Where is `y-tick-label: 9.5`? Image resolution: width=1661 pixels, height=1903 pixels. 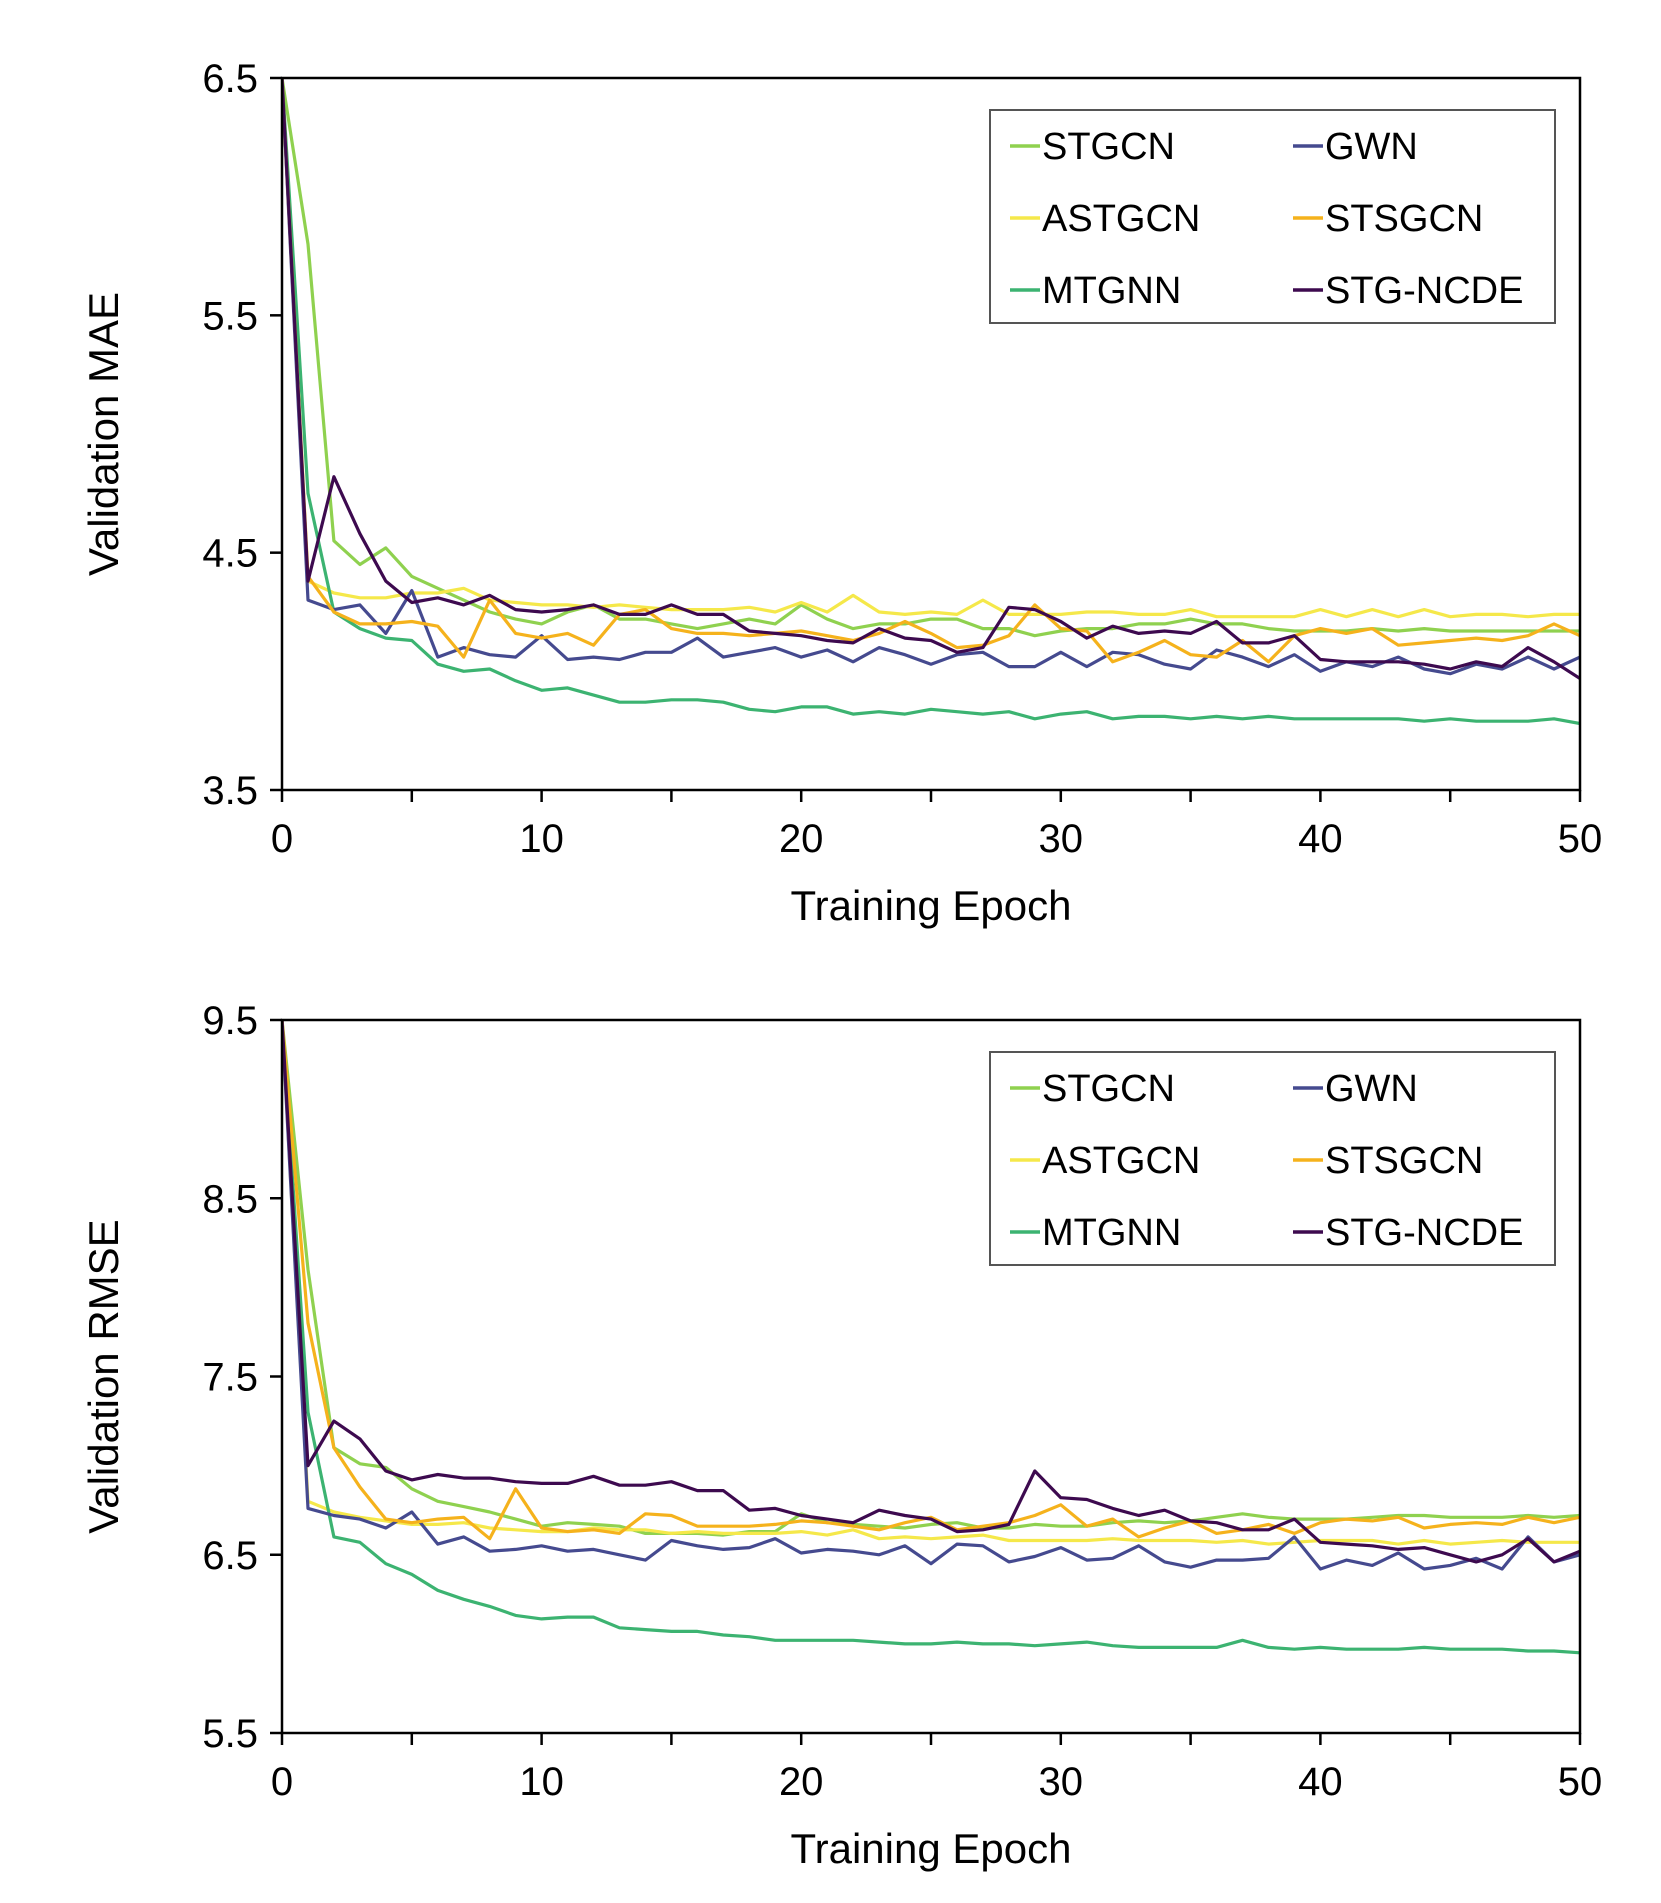 y-tick-label: 9.5 is located at coordinates (230, 1021).